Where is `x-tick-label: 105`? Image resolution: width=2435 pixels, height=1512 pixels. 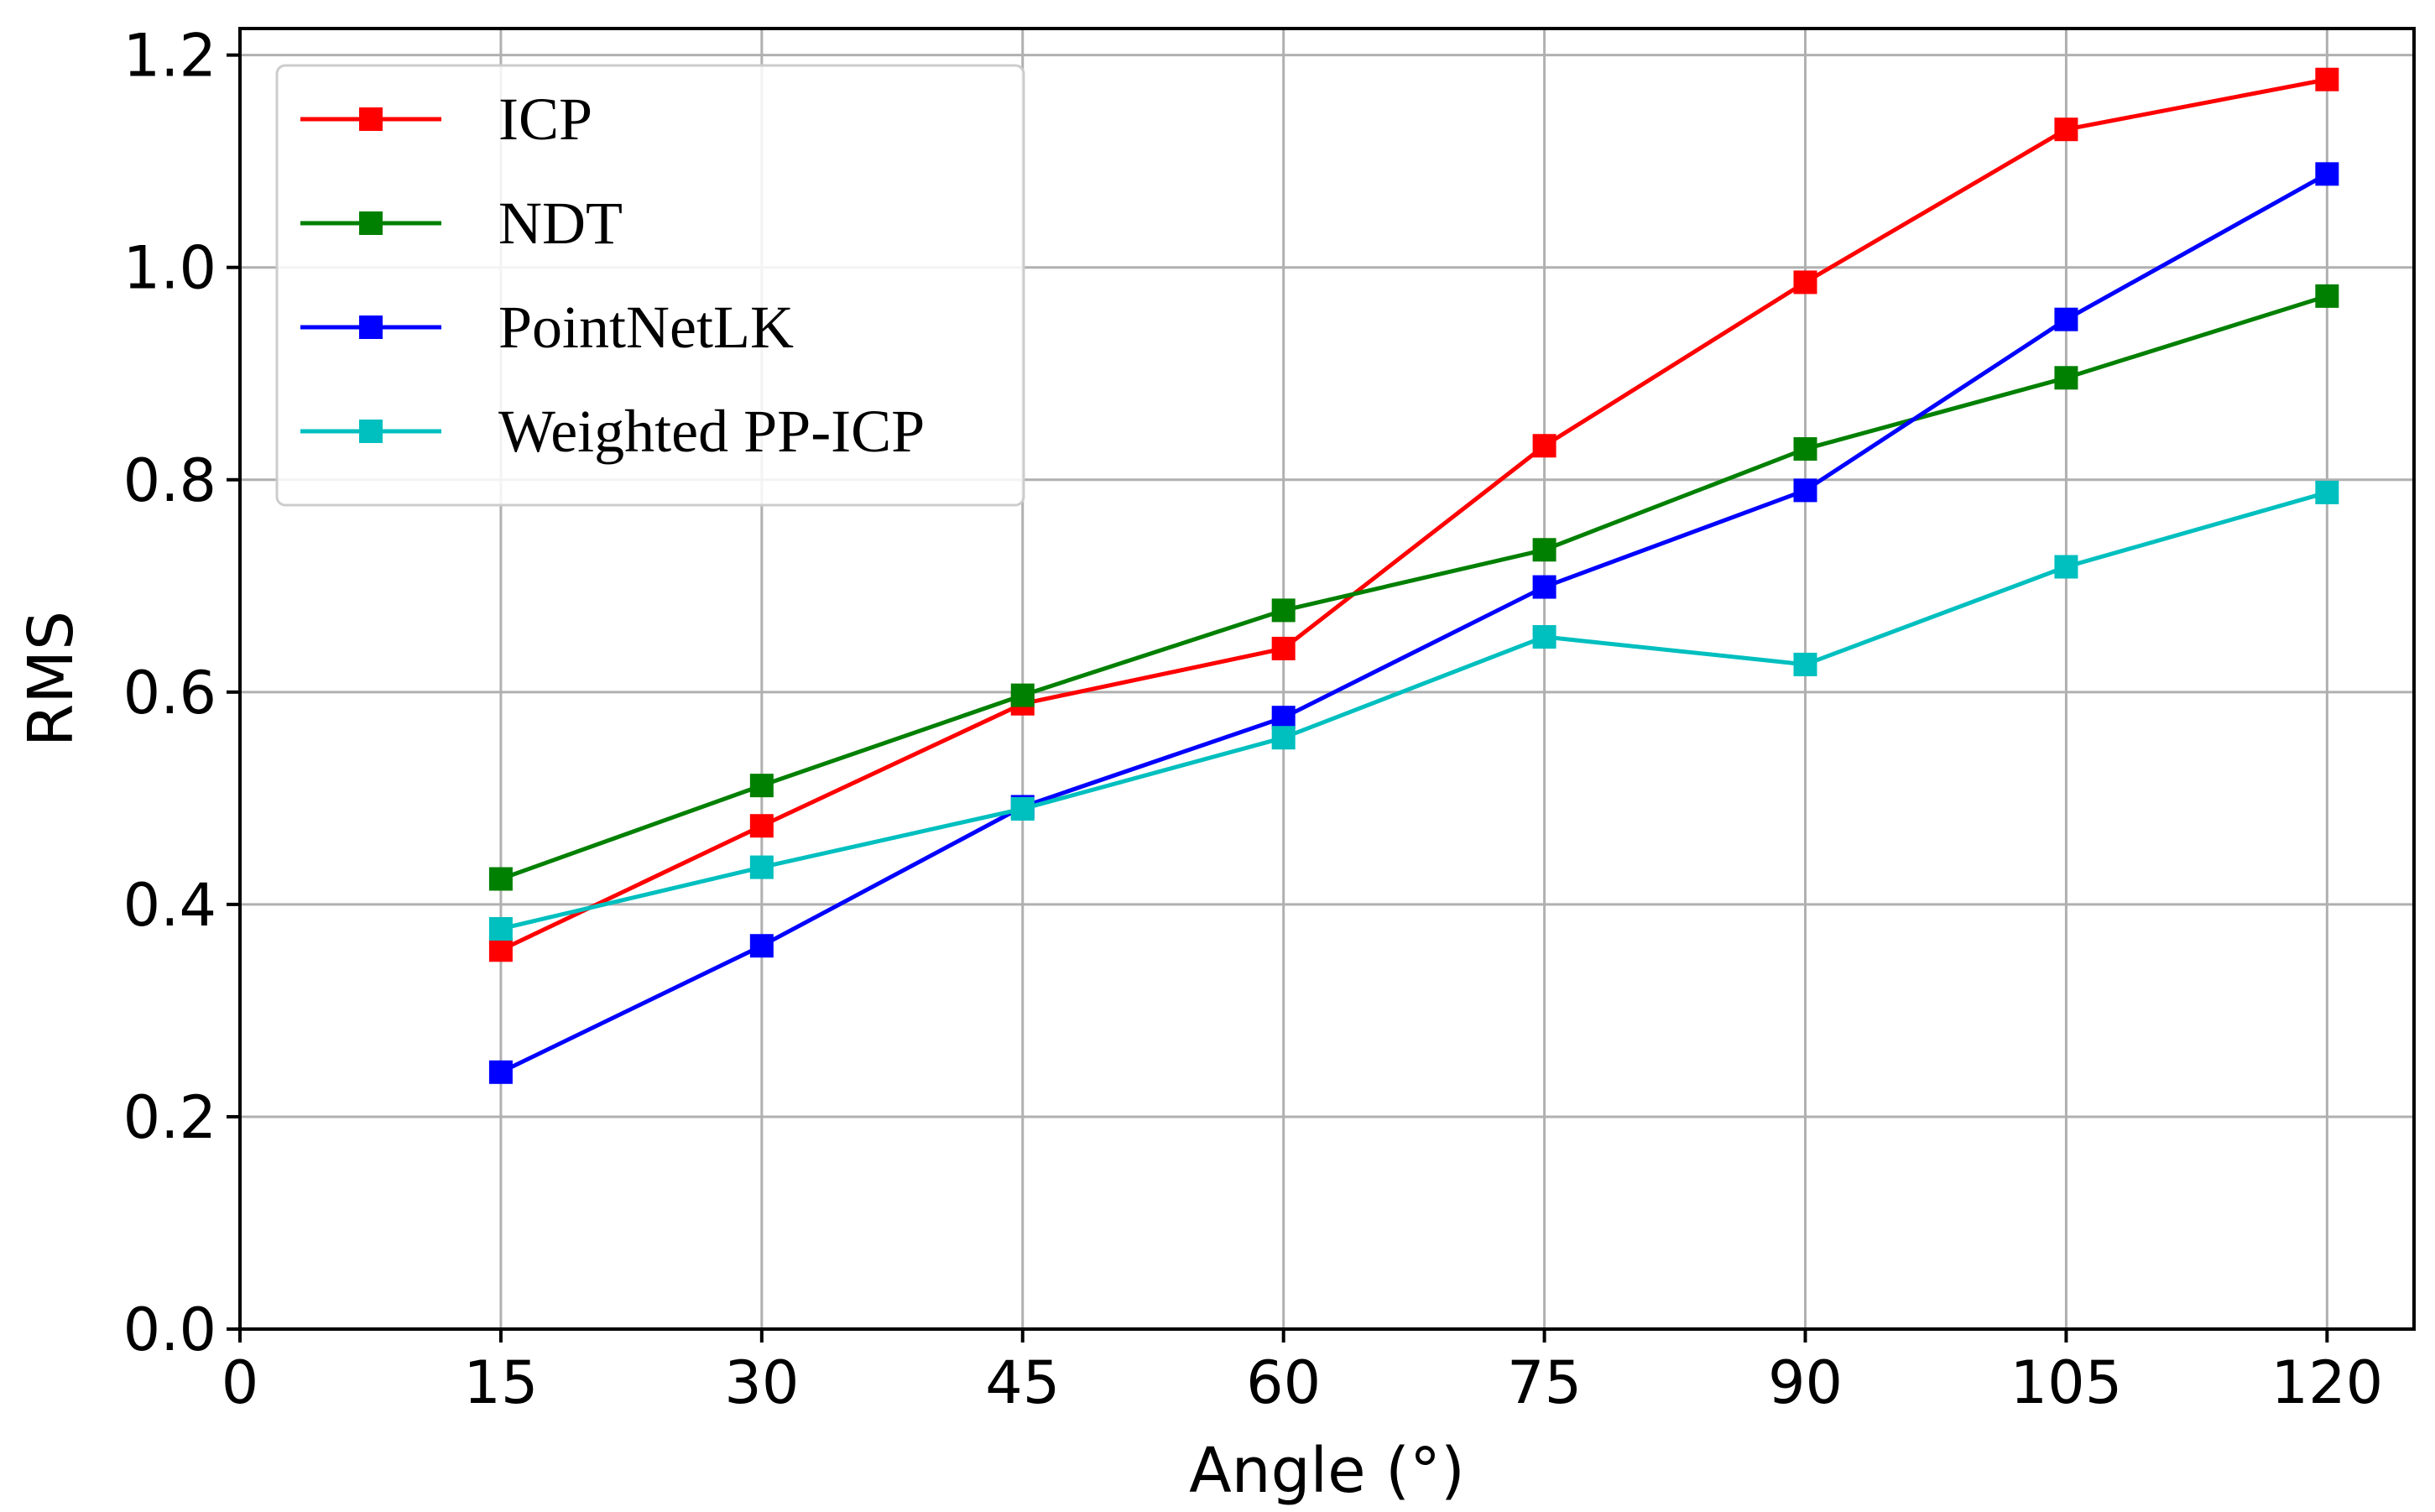 x-tick-label: 105 is located at coordinates (2066, 1383).